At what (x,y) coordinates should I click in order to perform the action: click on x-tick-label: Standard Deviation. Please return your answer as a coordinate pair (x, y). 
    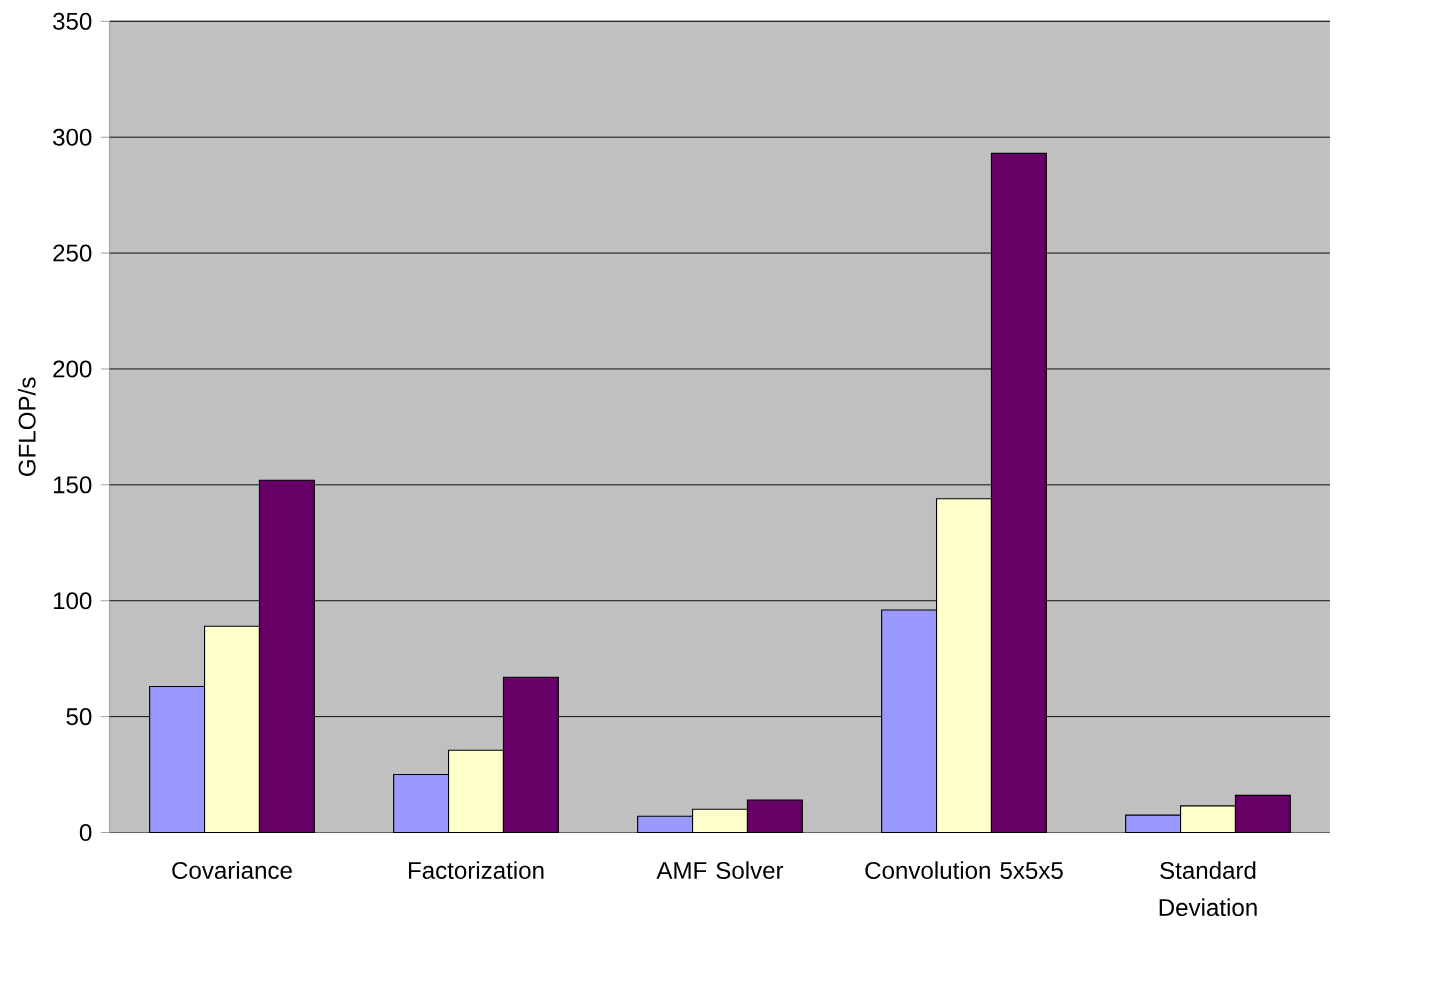
    Looking at the image, I should click on (1208, 889).